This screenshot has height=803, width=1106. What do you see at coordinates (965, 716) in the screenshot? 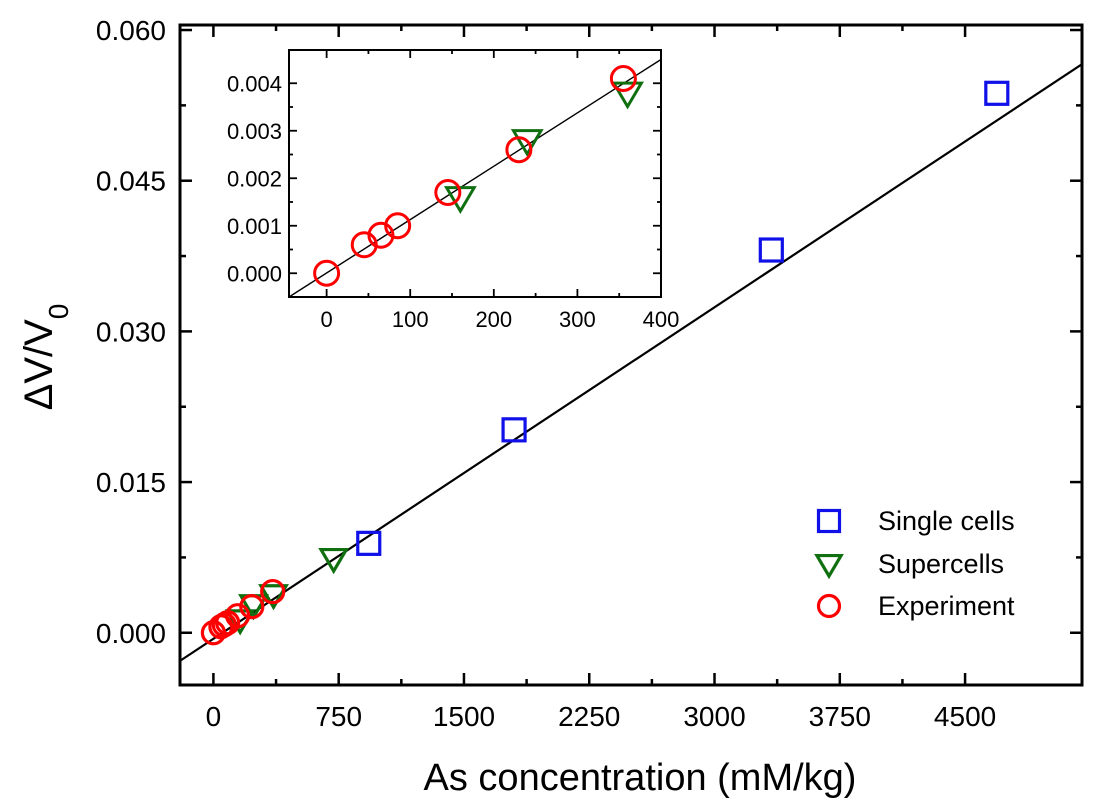
I see `main-x-tick-label: 4500` at bounding box center [965, 716].